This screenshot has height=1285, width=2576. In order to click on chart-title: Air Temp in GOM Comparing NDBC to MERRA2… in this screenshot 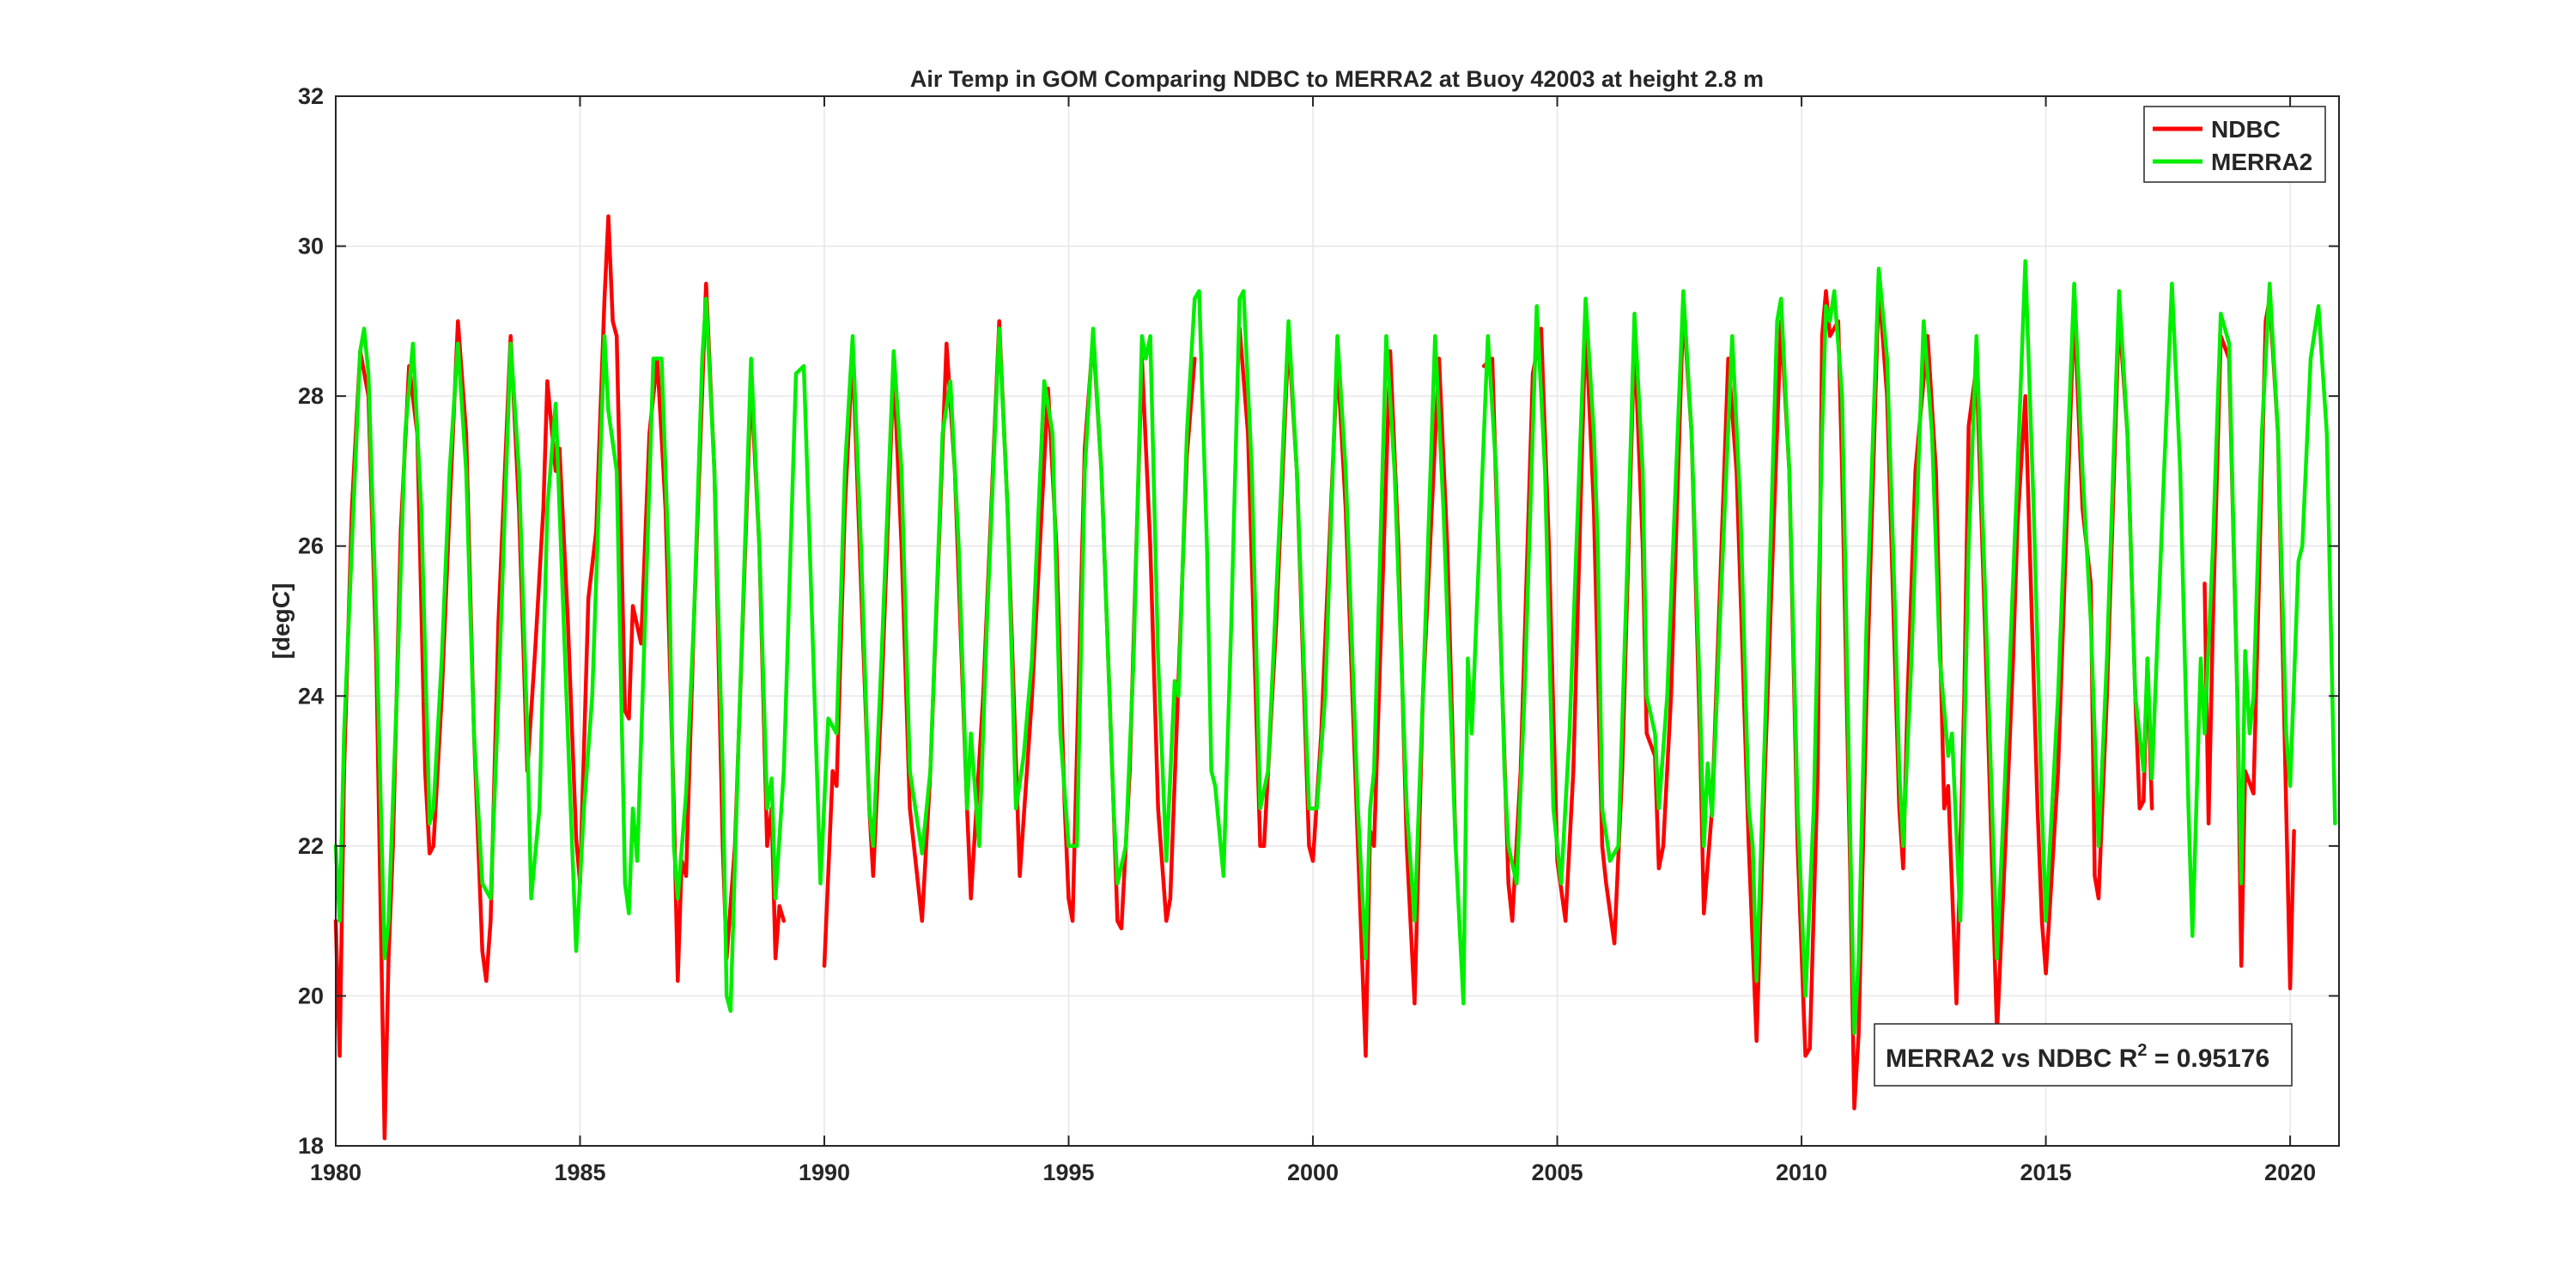, I will do `click(1337, 79)`.